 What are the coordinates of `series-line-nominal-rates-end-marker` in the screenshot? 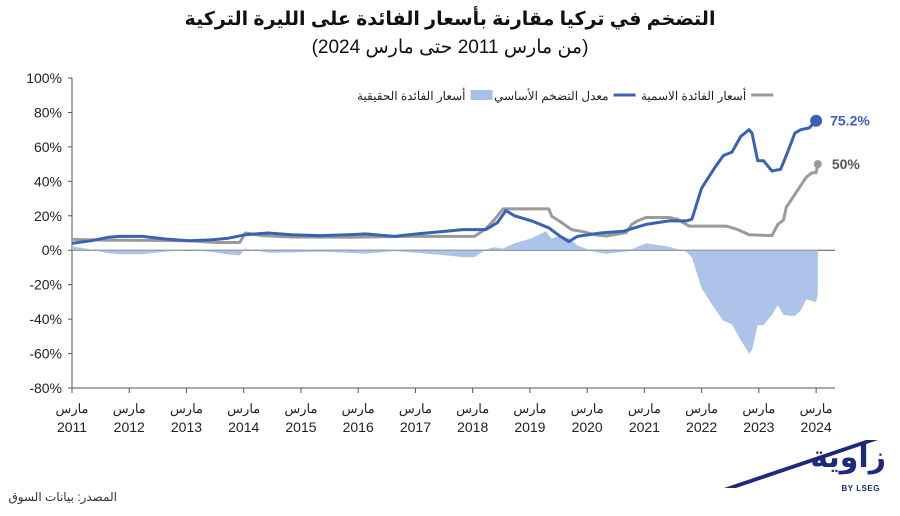 It's located at (817, 164).